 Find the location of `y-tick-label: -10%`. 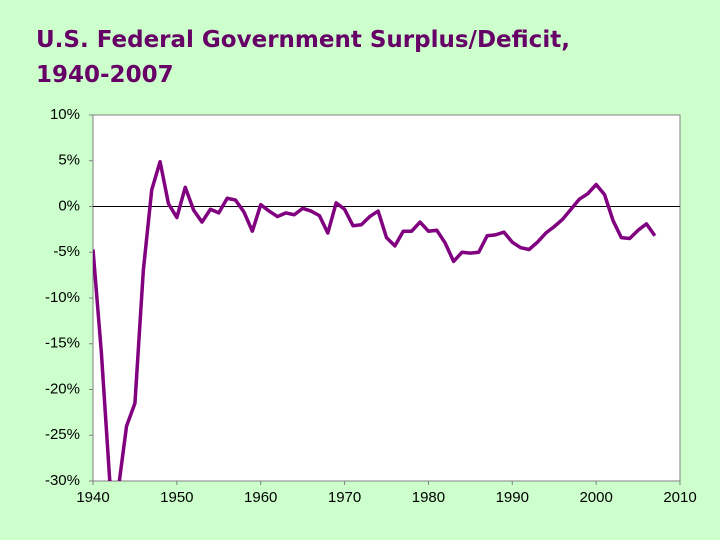

y-tick-label: -10% is located at coordinates (62, 297).